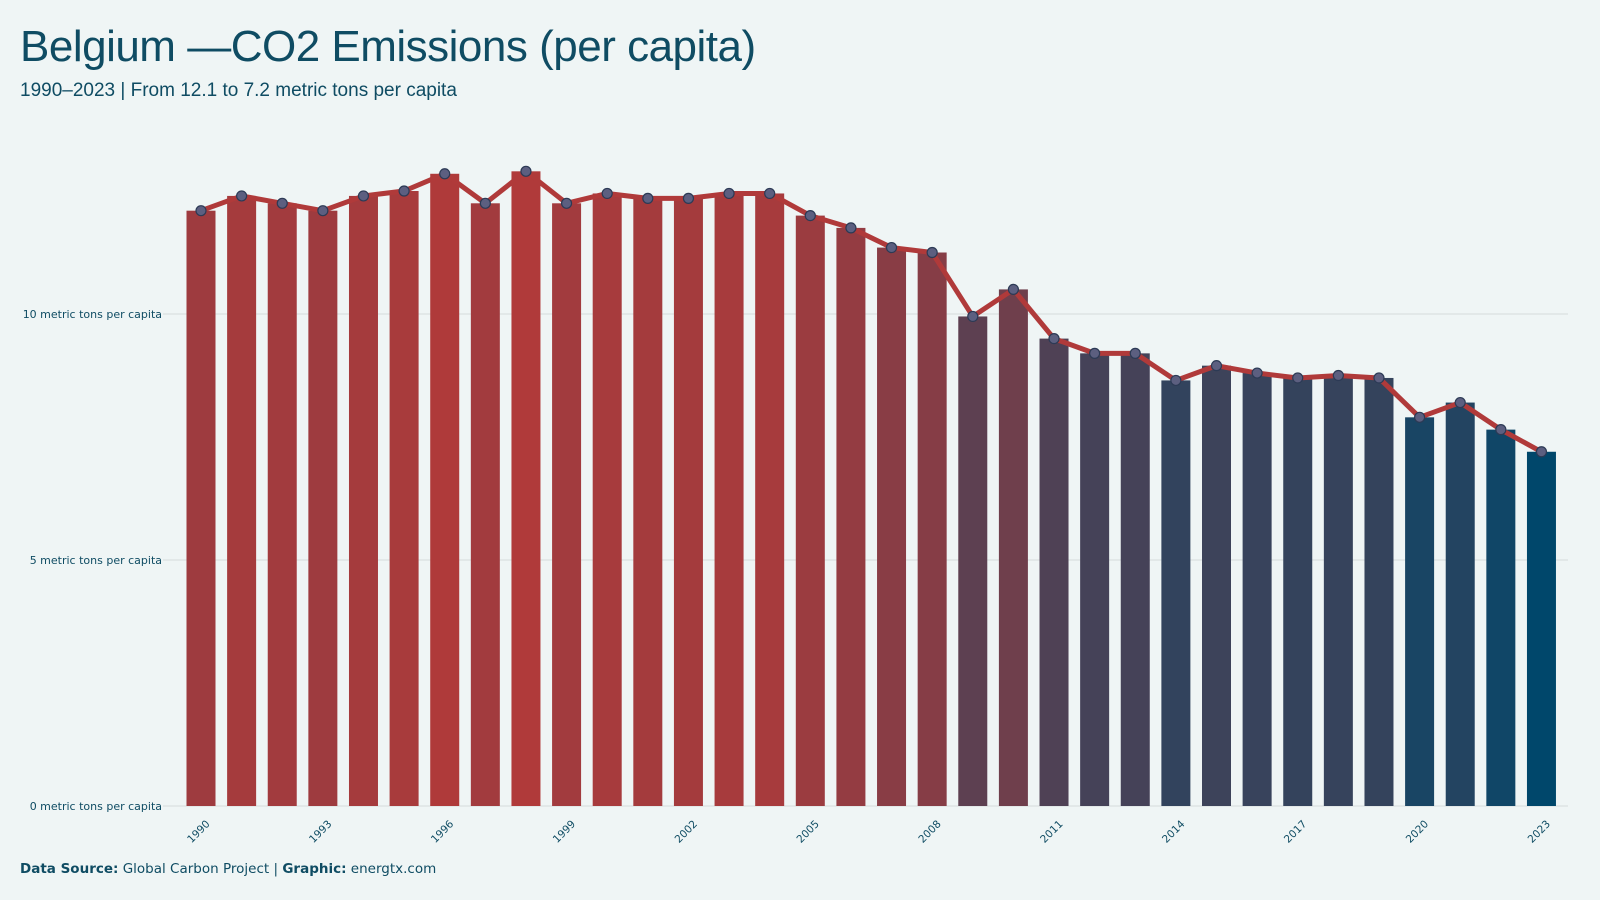 The image size is (1600, 900). I want to click on y-tick-label: 10 metric tons per capita, so click(92, 314).